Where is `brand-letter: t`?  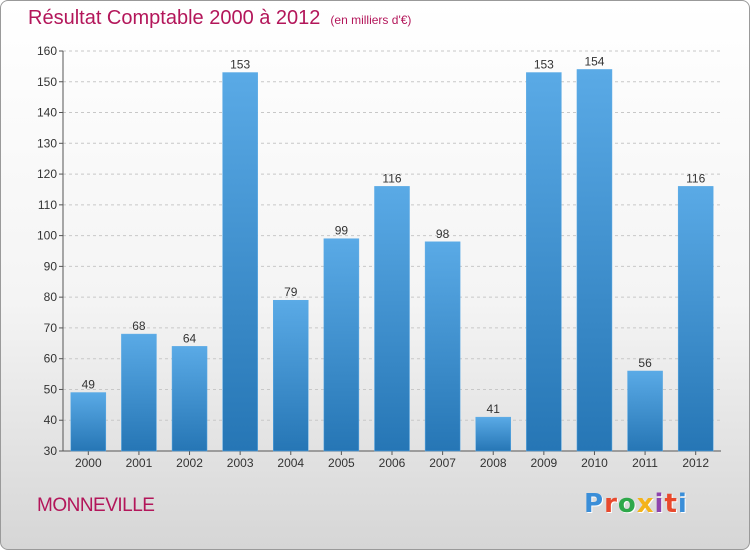 brand-letter: t is located at coordinates (671, 504).